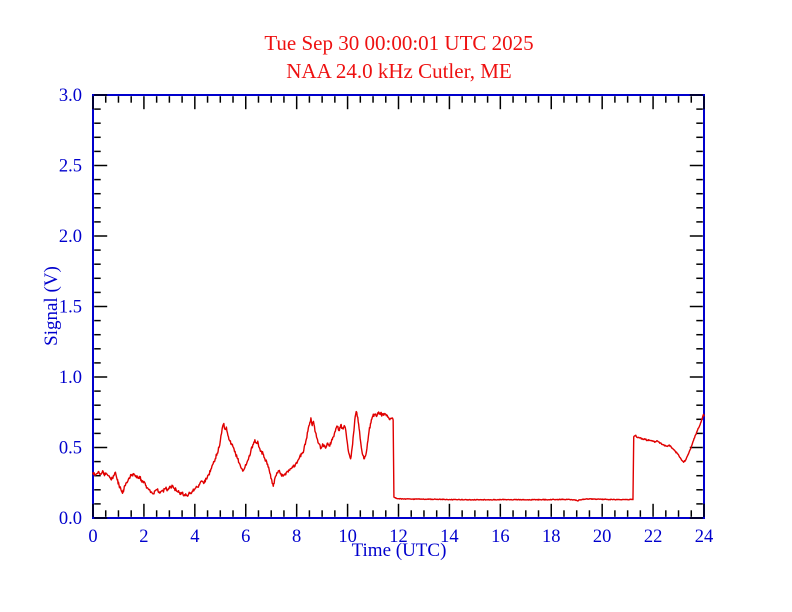 This screenshot has width=792, height=612. What do you see at coordinates (194, 537) in the screenshot?
I see `x-tick-label: 4` at bounding box center [194, 537].